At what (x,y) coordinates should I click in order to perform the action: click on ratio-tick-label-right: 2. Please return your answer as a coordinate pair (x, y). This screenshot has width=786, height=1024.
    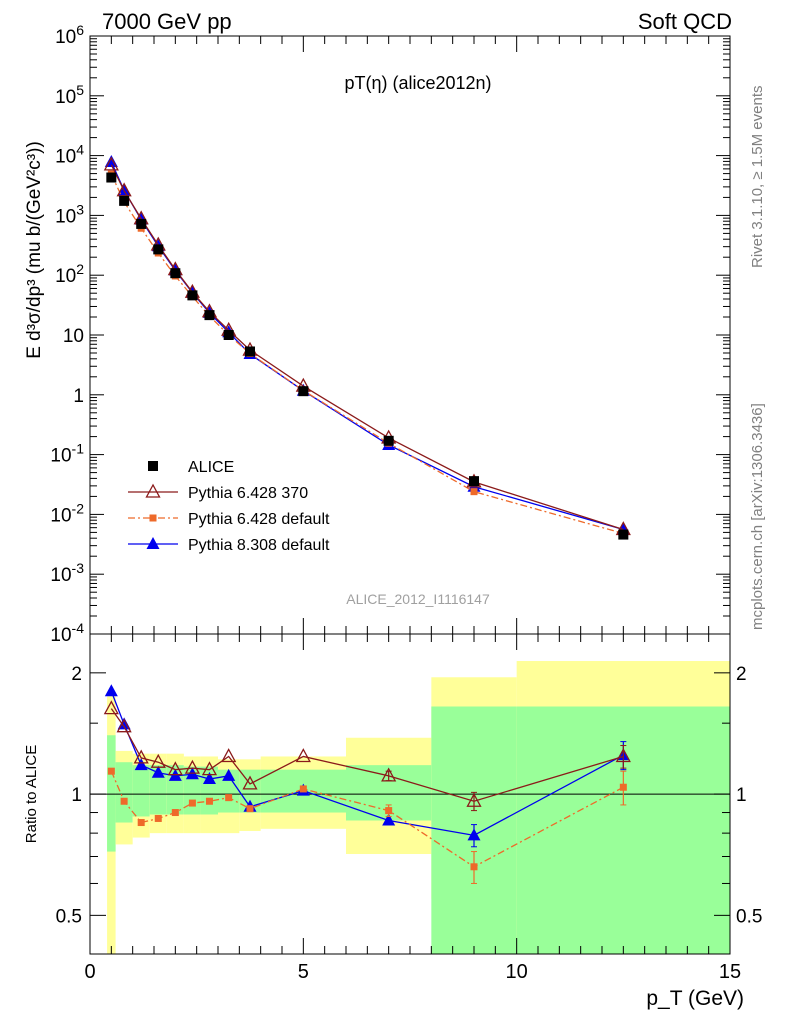
    Looking at the image, I should click on (741, 674).